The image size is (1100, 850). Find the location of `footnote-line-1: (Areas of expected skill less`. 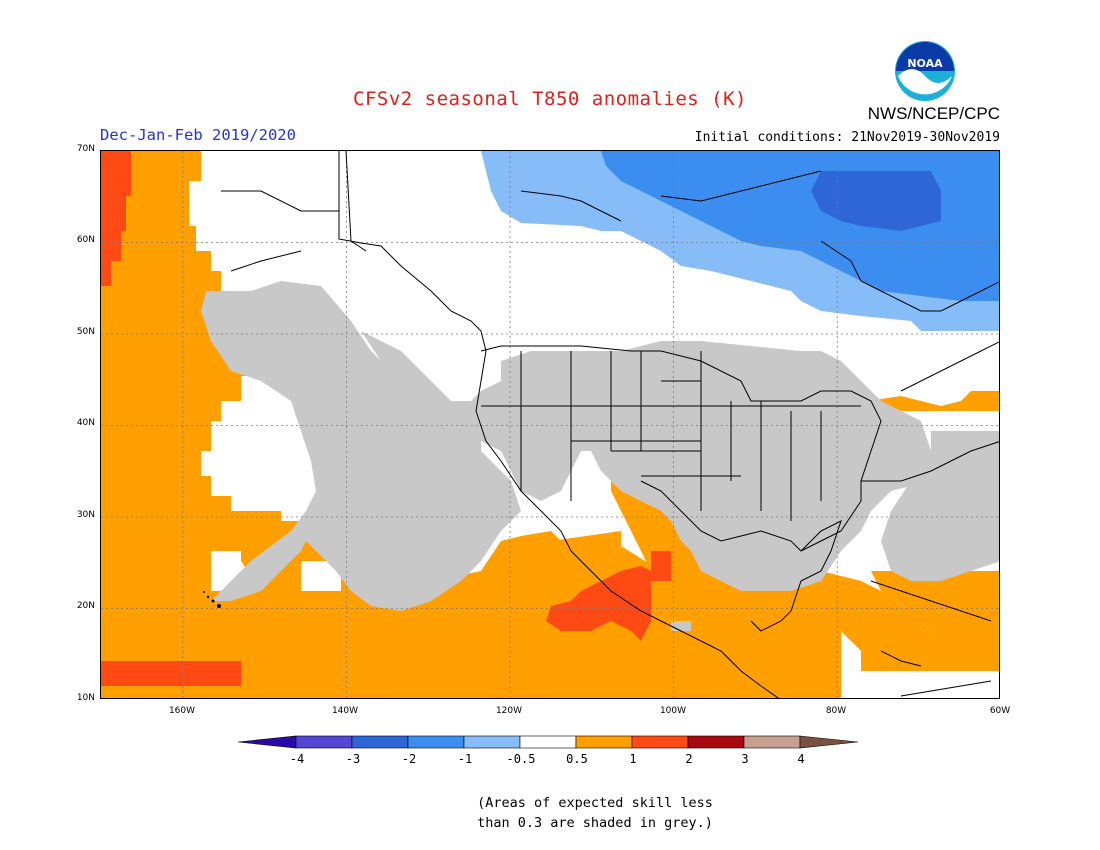

footnote-line-1: (Areas of expected skill less is located at coordinates (595, 803).